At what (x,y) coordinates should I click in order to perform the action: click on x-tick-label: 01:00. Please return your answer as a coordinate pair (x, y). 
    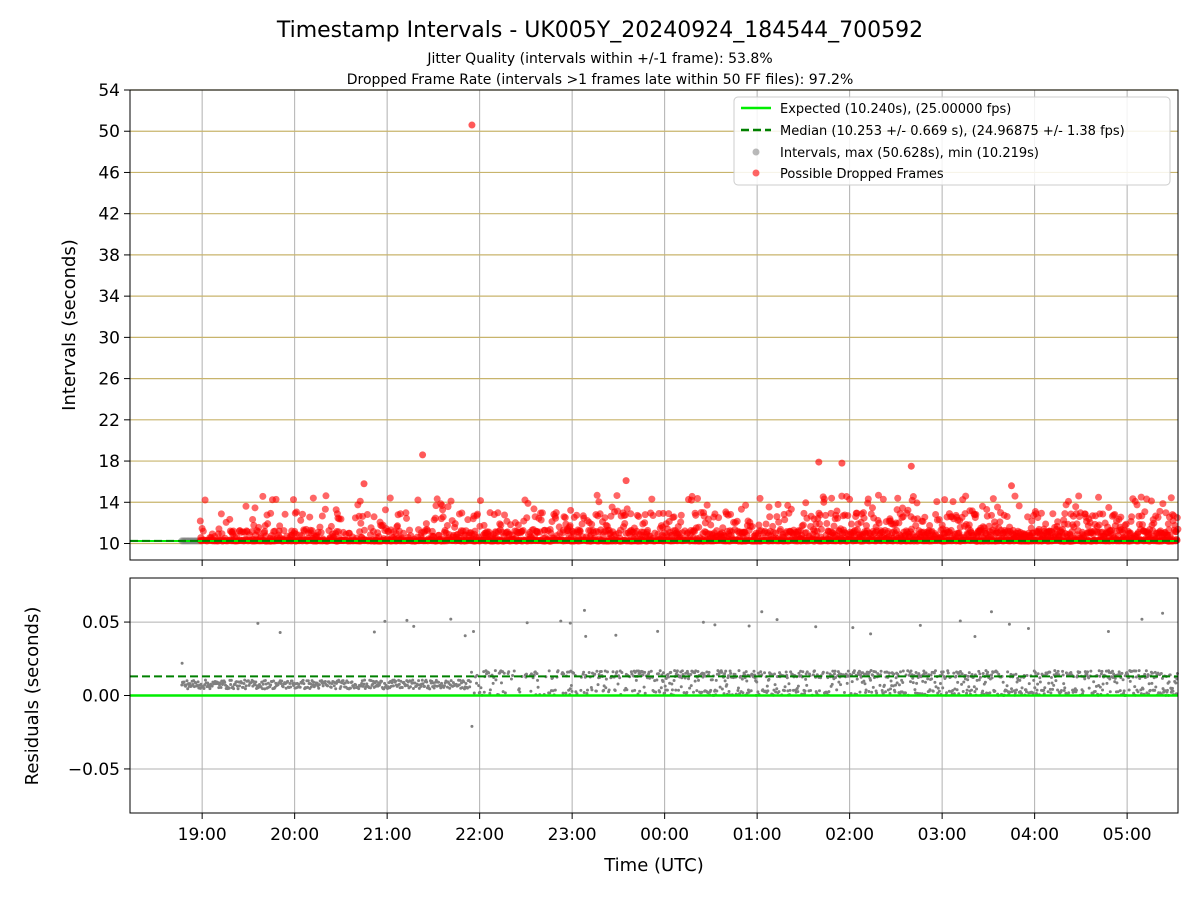
    Looking at the image, I should click on (757, 835).